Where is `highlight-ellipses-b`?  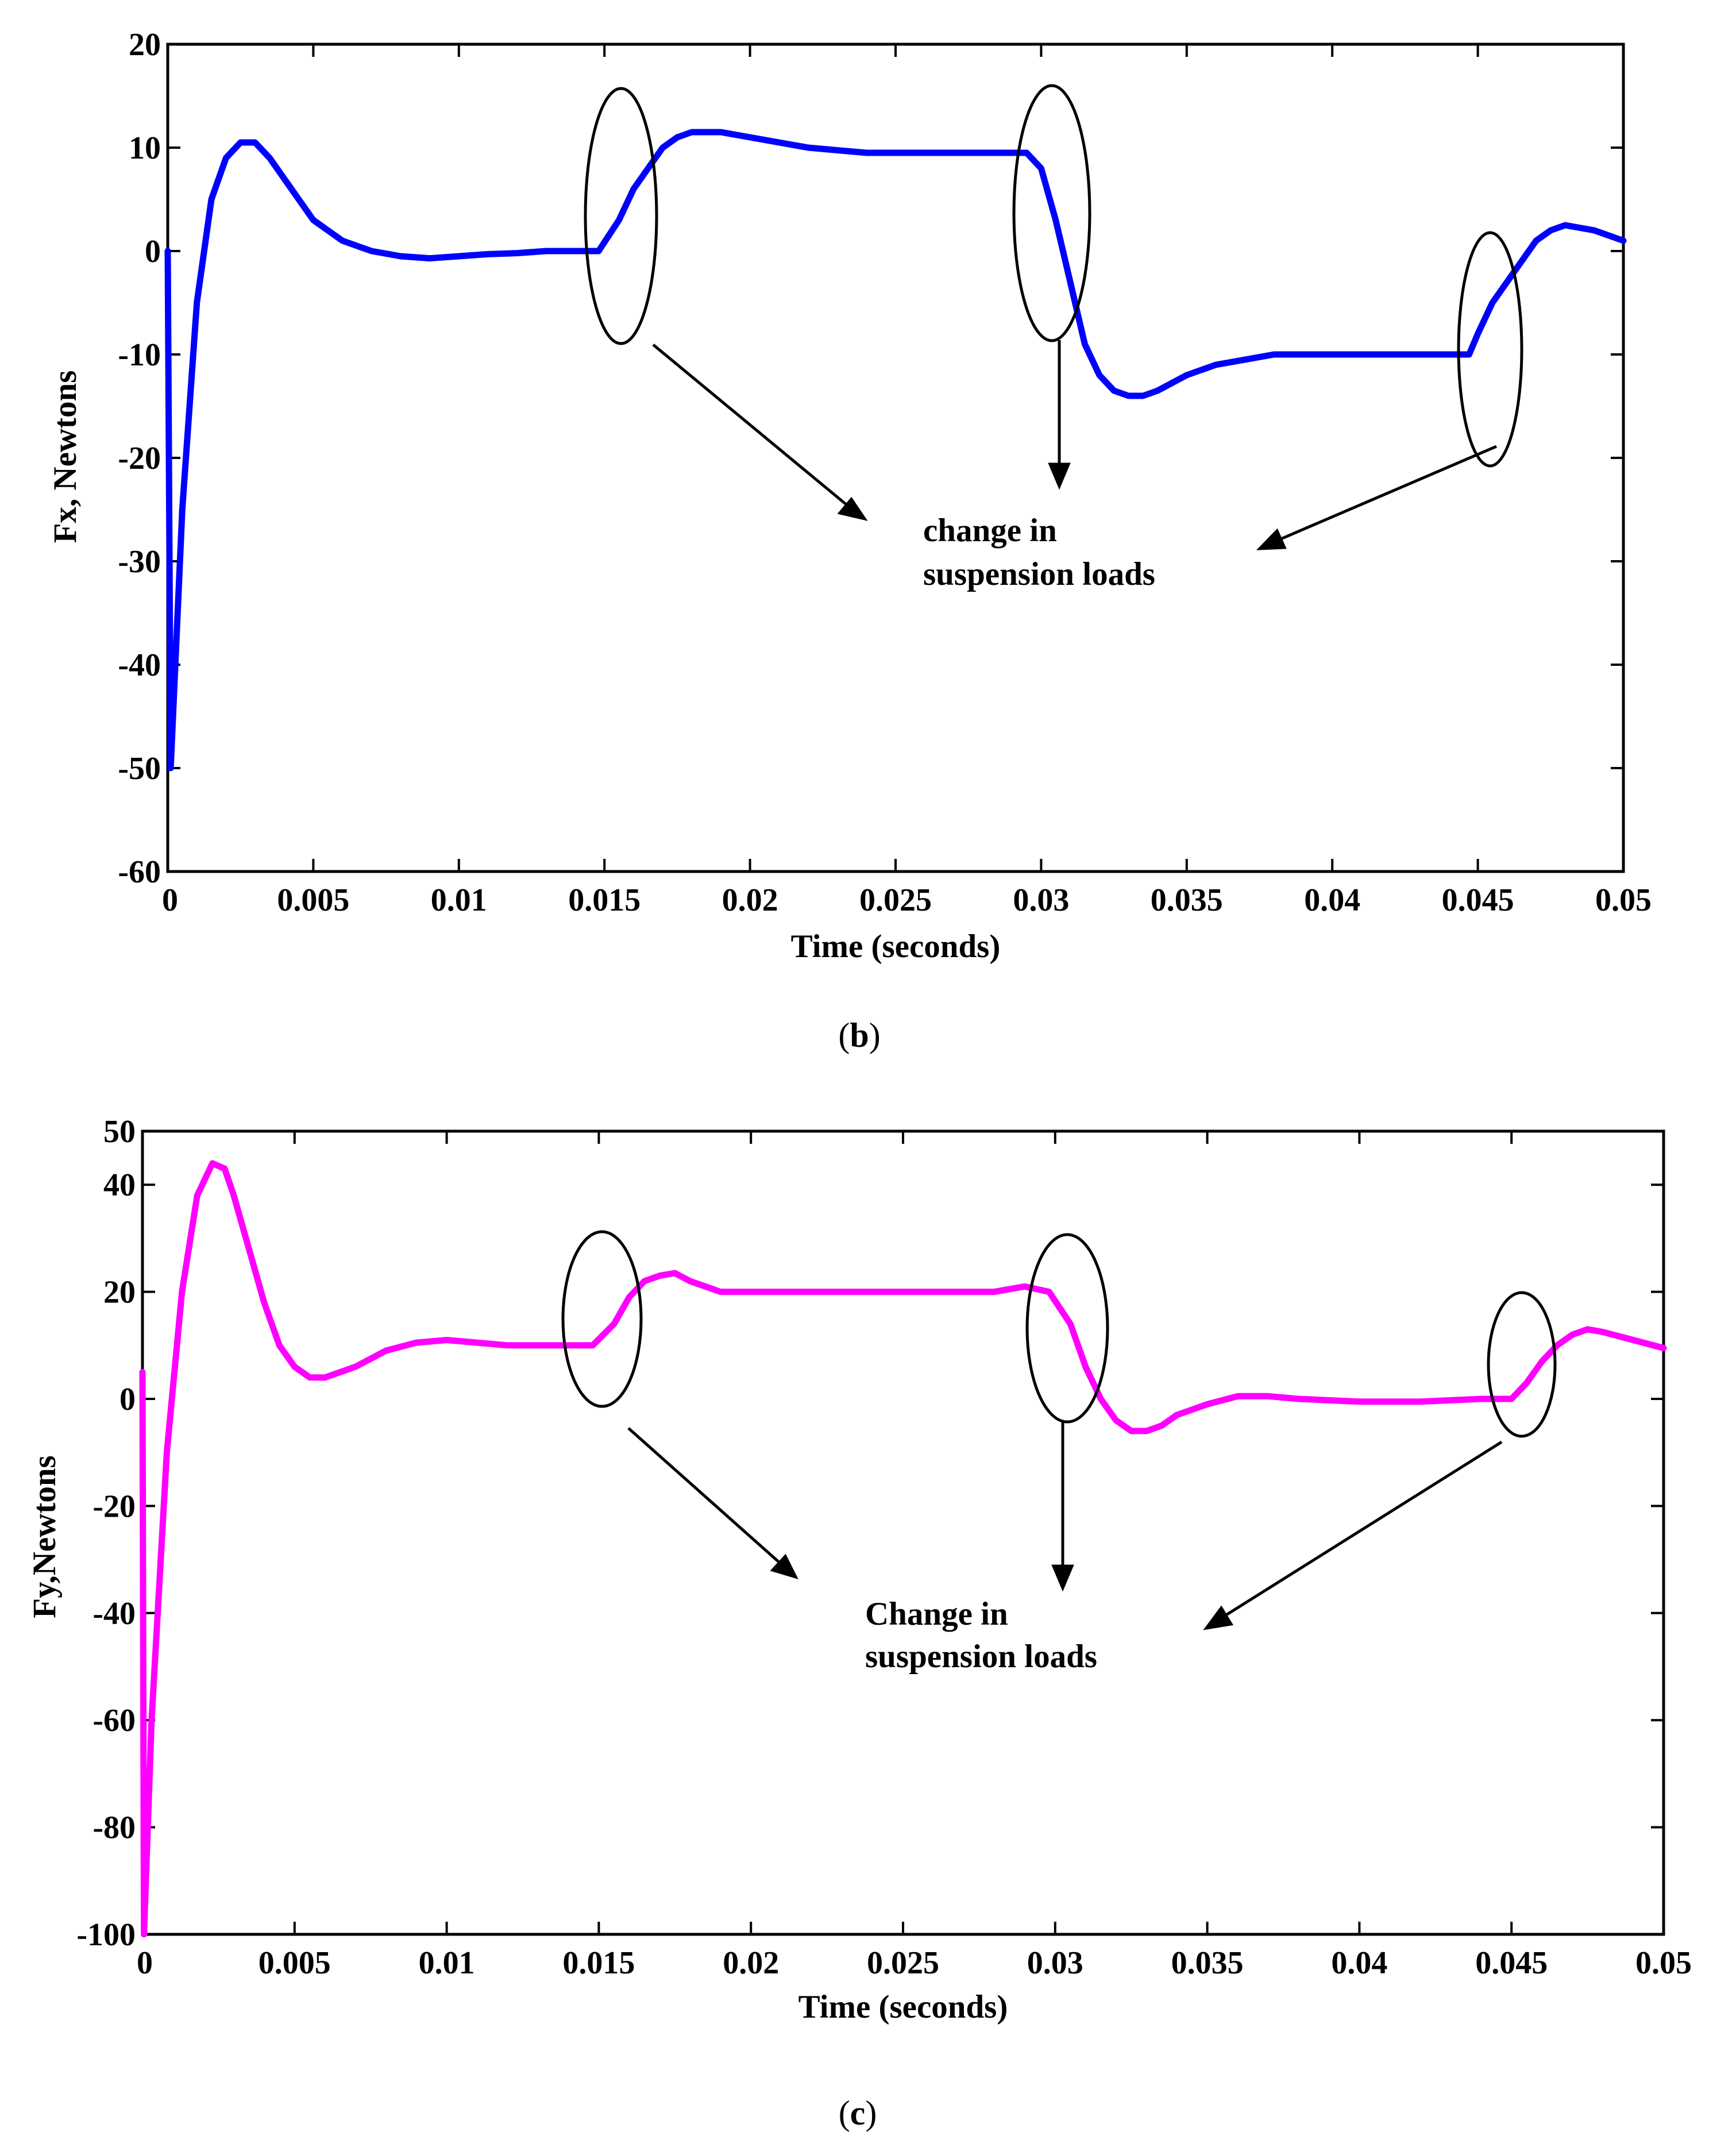 highlight-ellipses-b is located at coordinates (1053, 276).